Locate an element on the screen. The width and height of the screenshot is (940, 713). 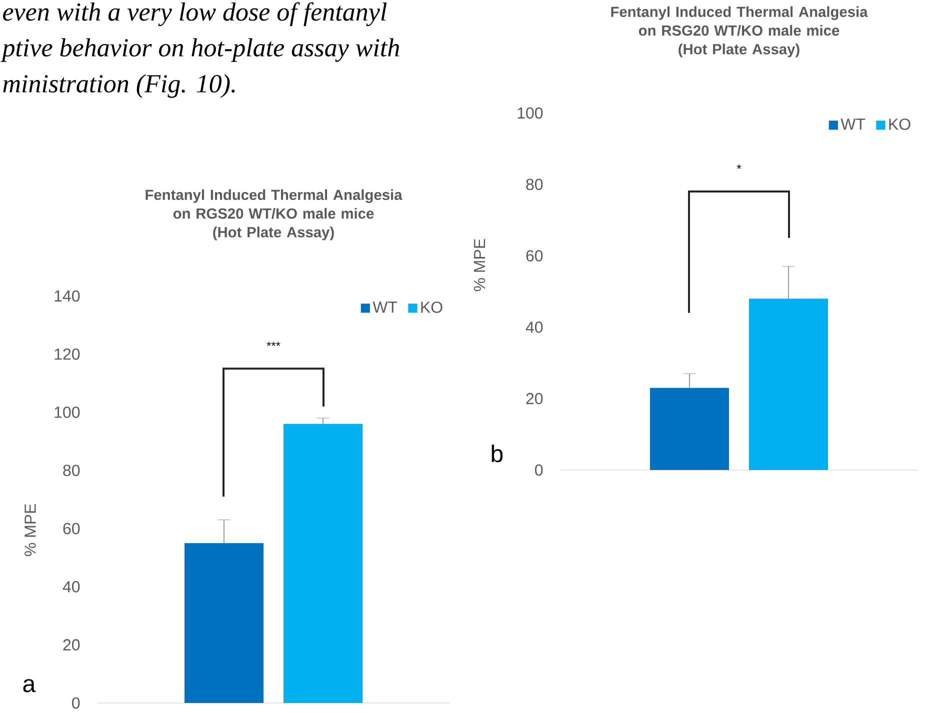
text: ministration (Fig. 10). is located at coordinates (119, 86).